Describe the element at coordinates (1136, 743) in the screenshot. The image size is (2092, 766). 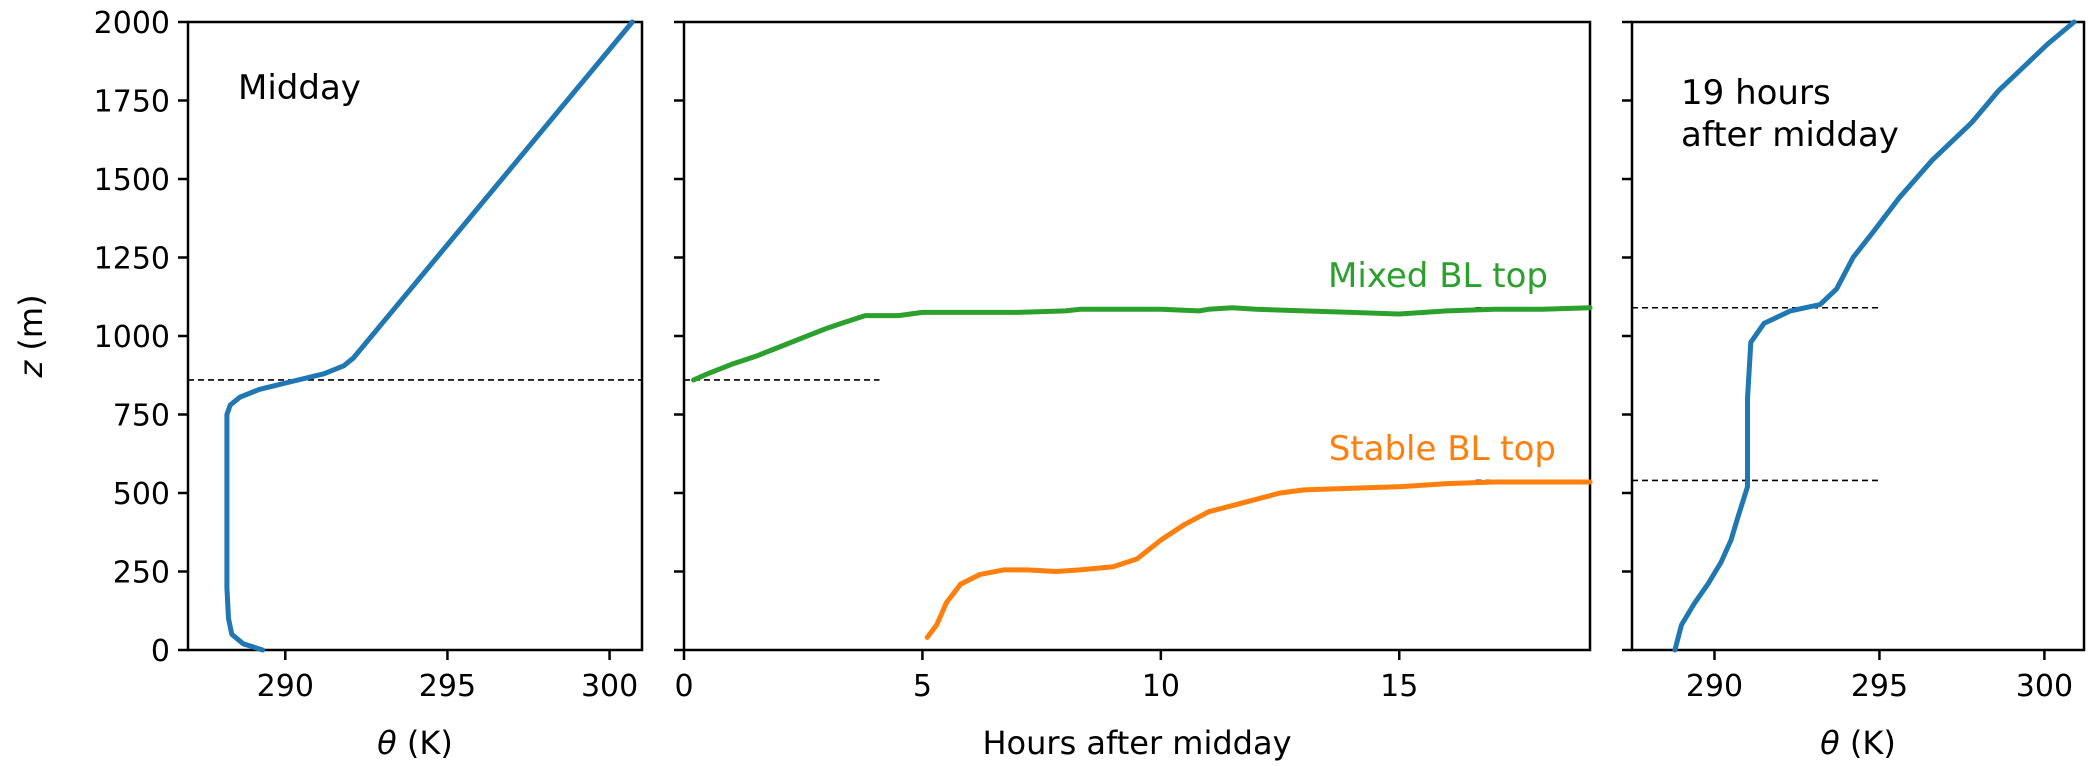
I see `xlabel-hours: Hours after midday` at that location.